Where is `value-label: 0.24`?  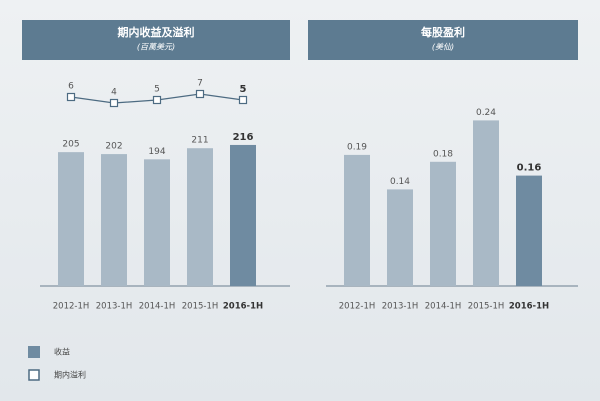 value-label: 0.24 is located at coordinates (486, 113).